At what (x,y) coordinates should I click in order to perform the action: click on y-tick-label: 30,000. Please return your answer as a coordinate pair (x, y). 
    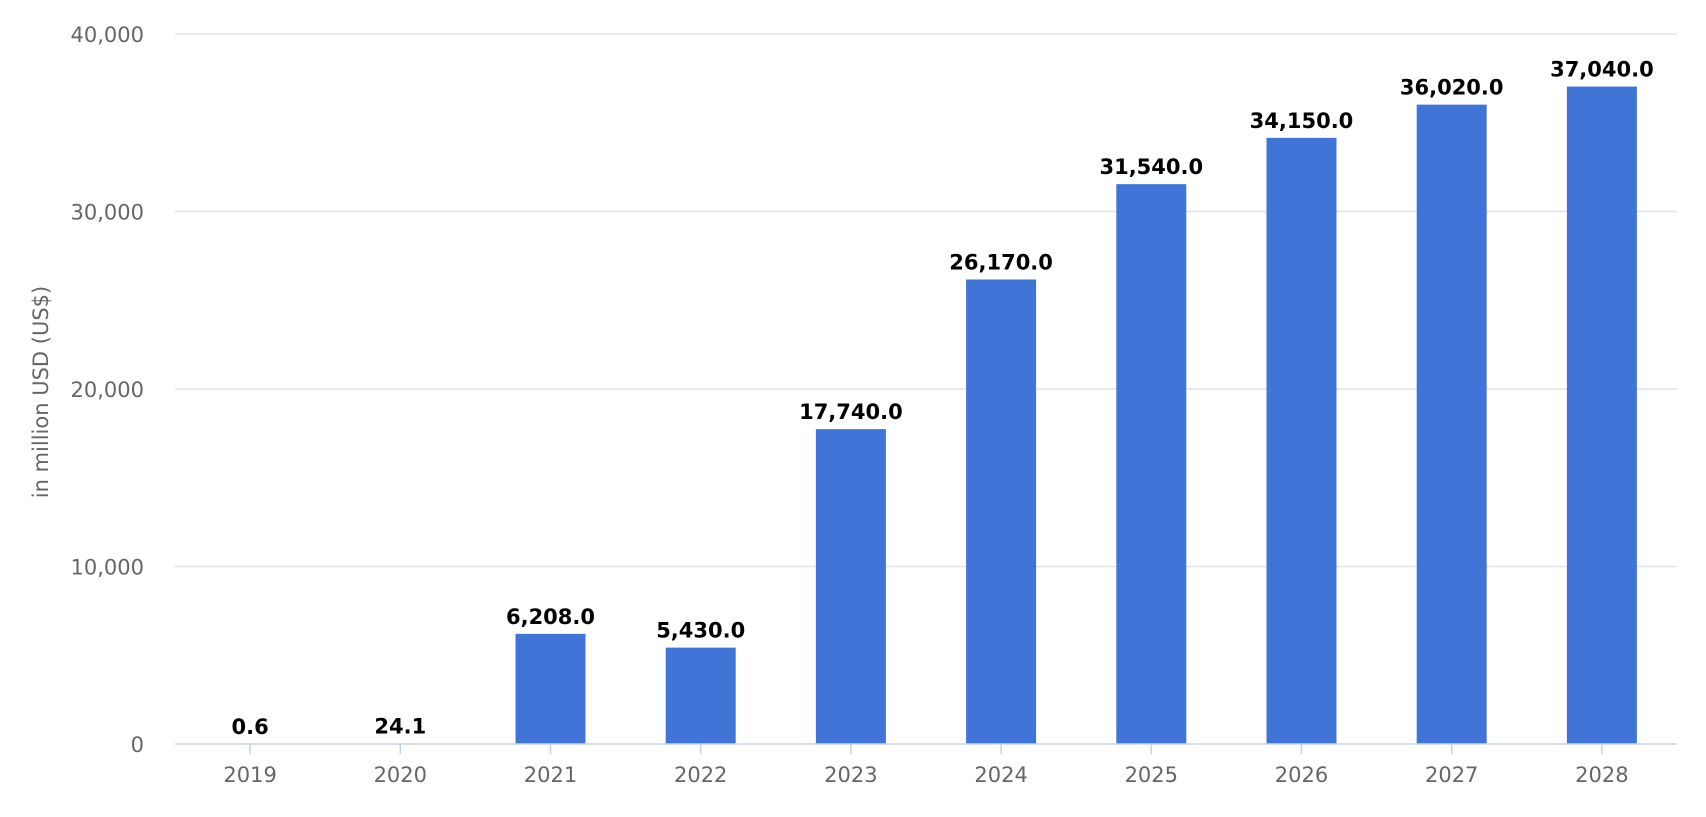
    Looking at the image, I should click on (107, 213).